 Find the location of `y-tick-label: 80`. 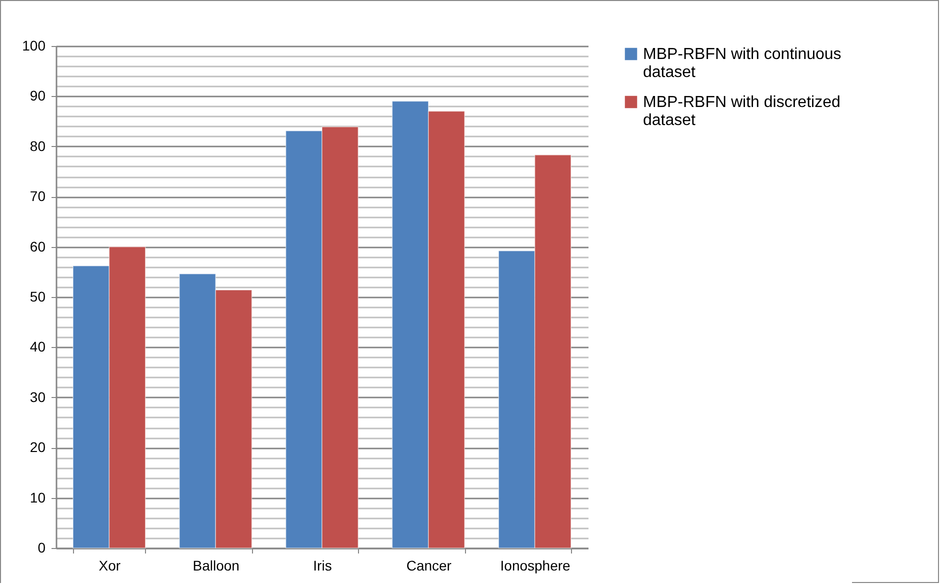

y-tick-label: 80 is located at coordinates (38, 146).